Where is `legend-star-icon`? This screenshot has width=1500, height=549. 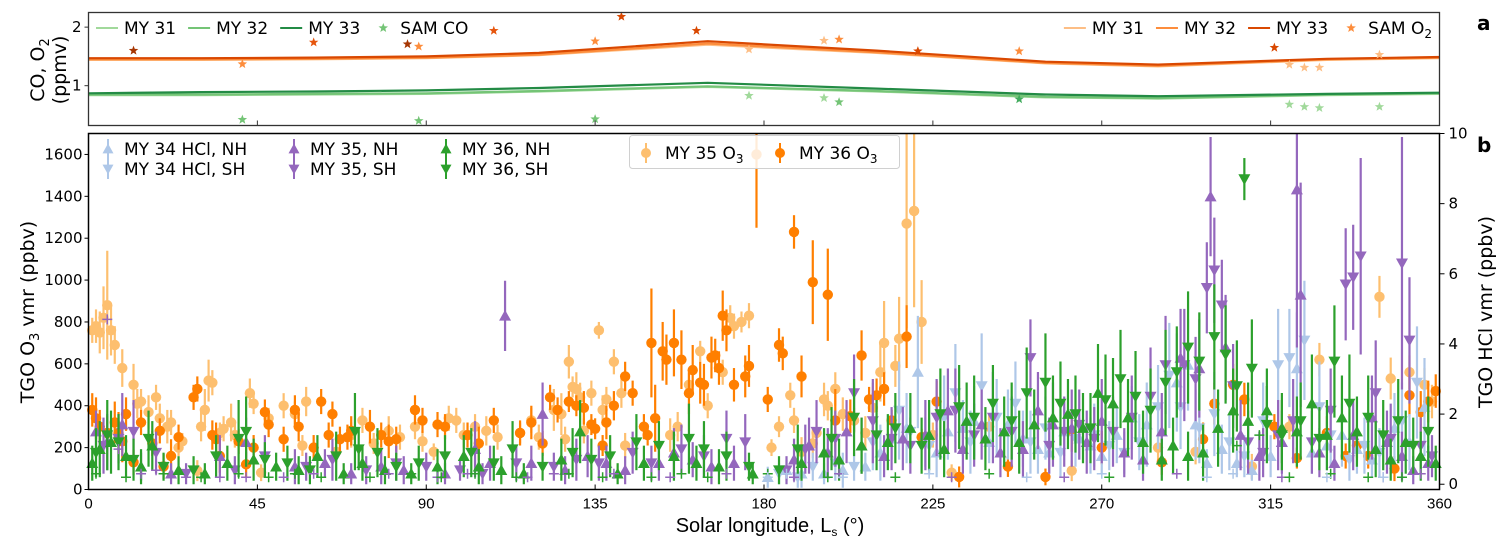
legend-star-icon is located at coordinates (1351, 27).